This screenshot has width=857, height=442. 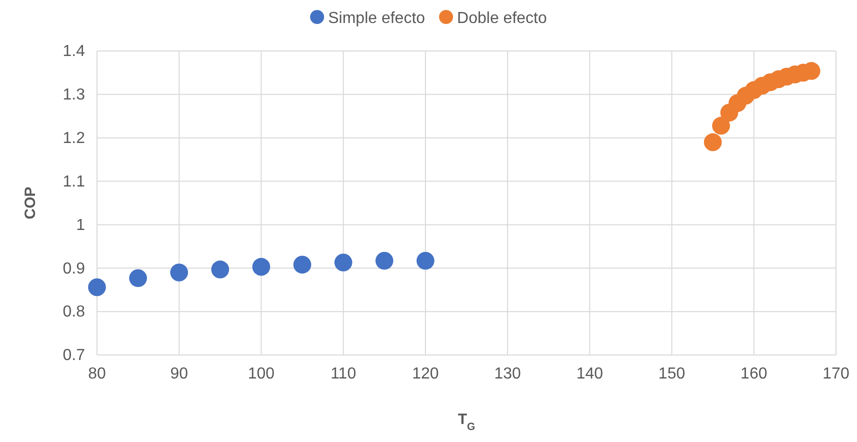 I want to click on x-tick-label: 110, so click(x=343, y=373).